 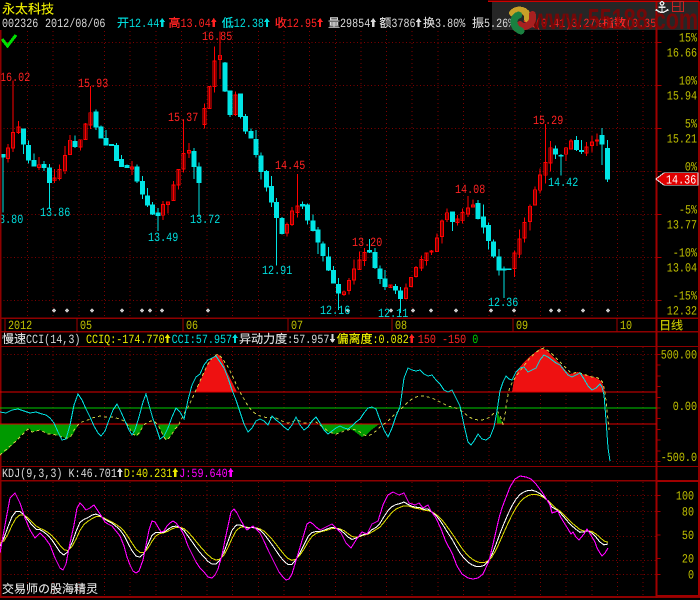 What do you see at coordinates (522, 326) in the screenshot?
I see `svg-text: 09` at bounding box center [522, 326].